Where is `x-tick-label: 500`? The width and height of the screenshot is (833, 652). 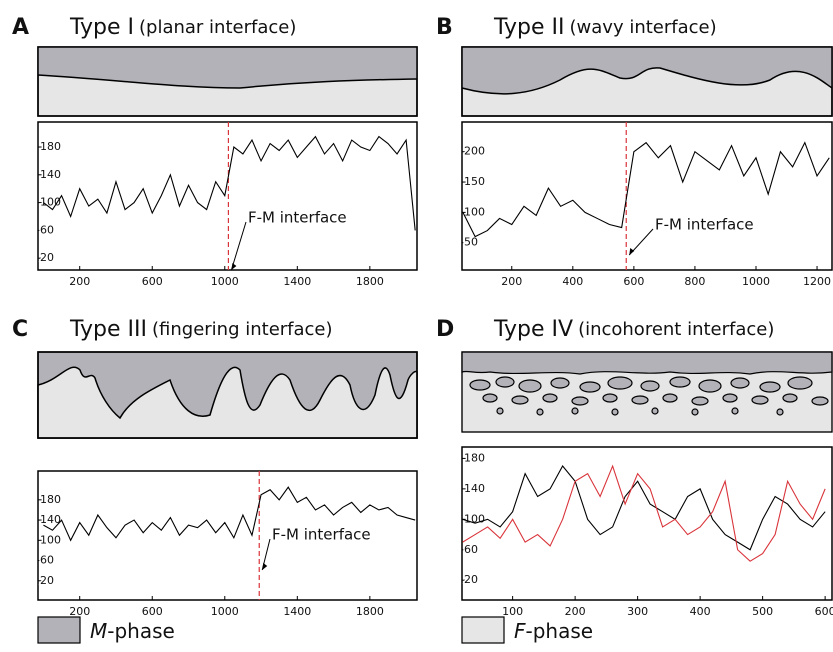
x-tick-label: 500 is located at coordinates (762, 611).